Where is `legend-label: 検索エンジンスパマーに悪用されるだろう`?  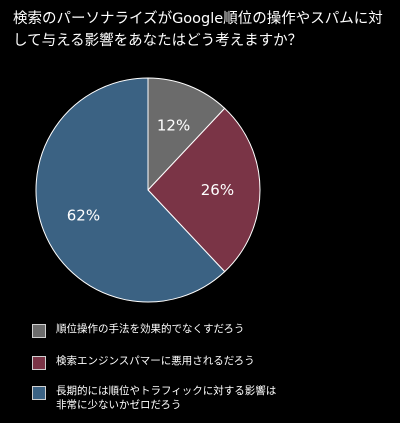
legend-label: 検索エンジンスパマーに悪用されるだろう is located at coordinates (155, 361).